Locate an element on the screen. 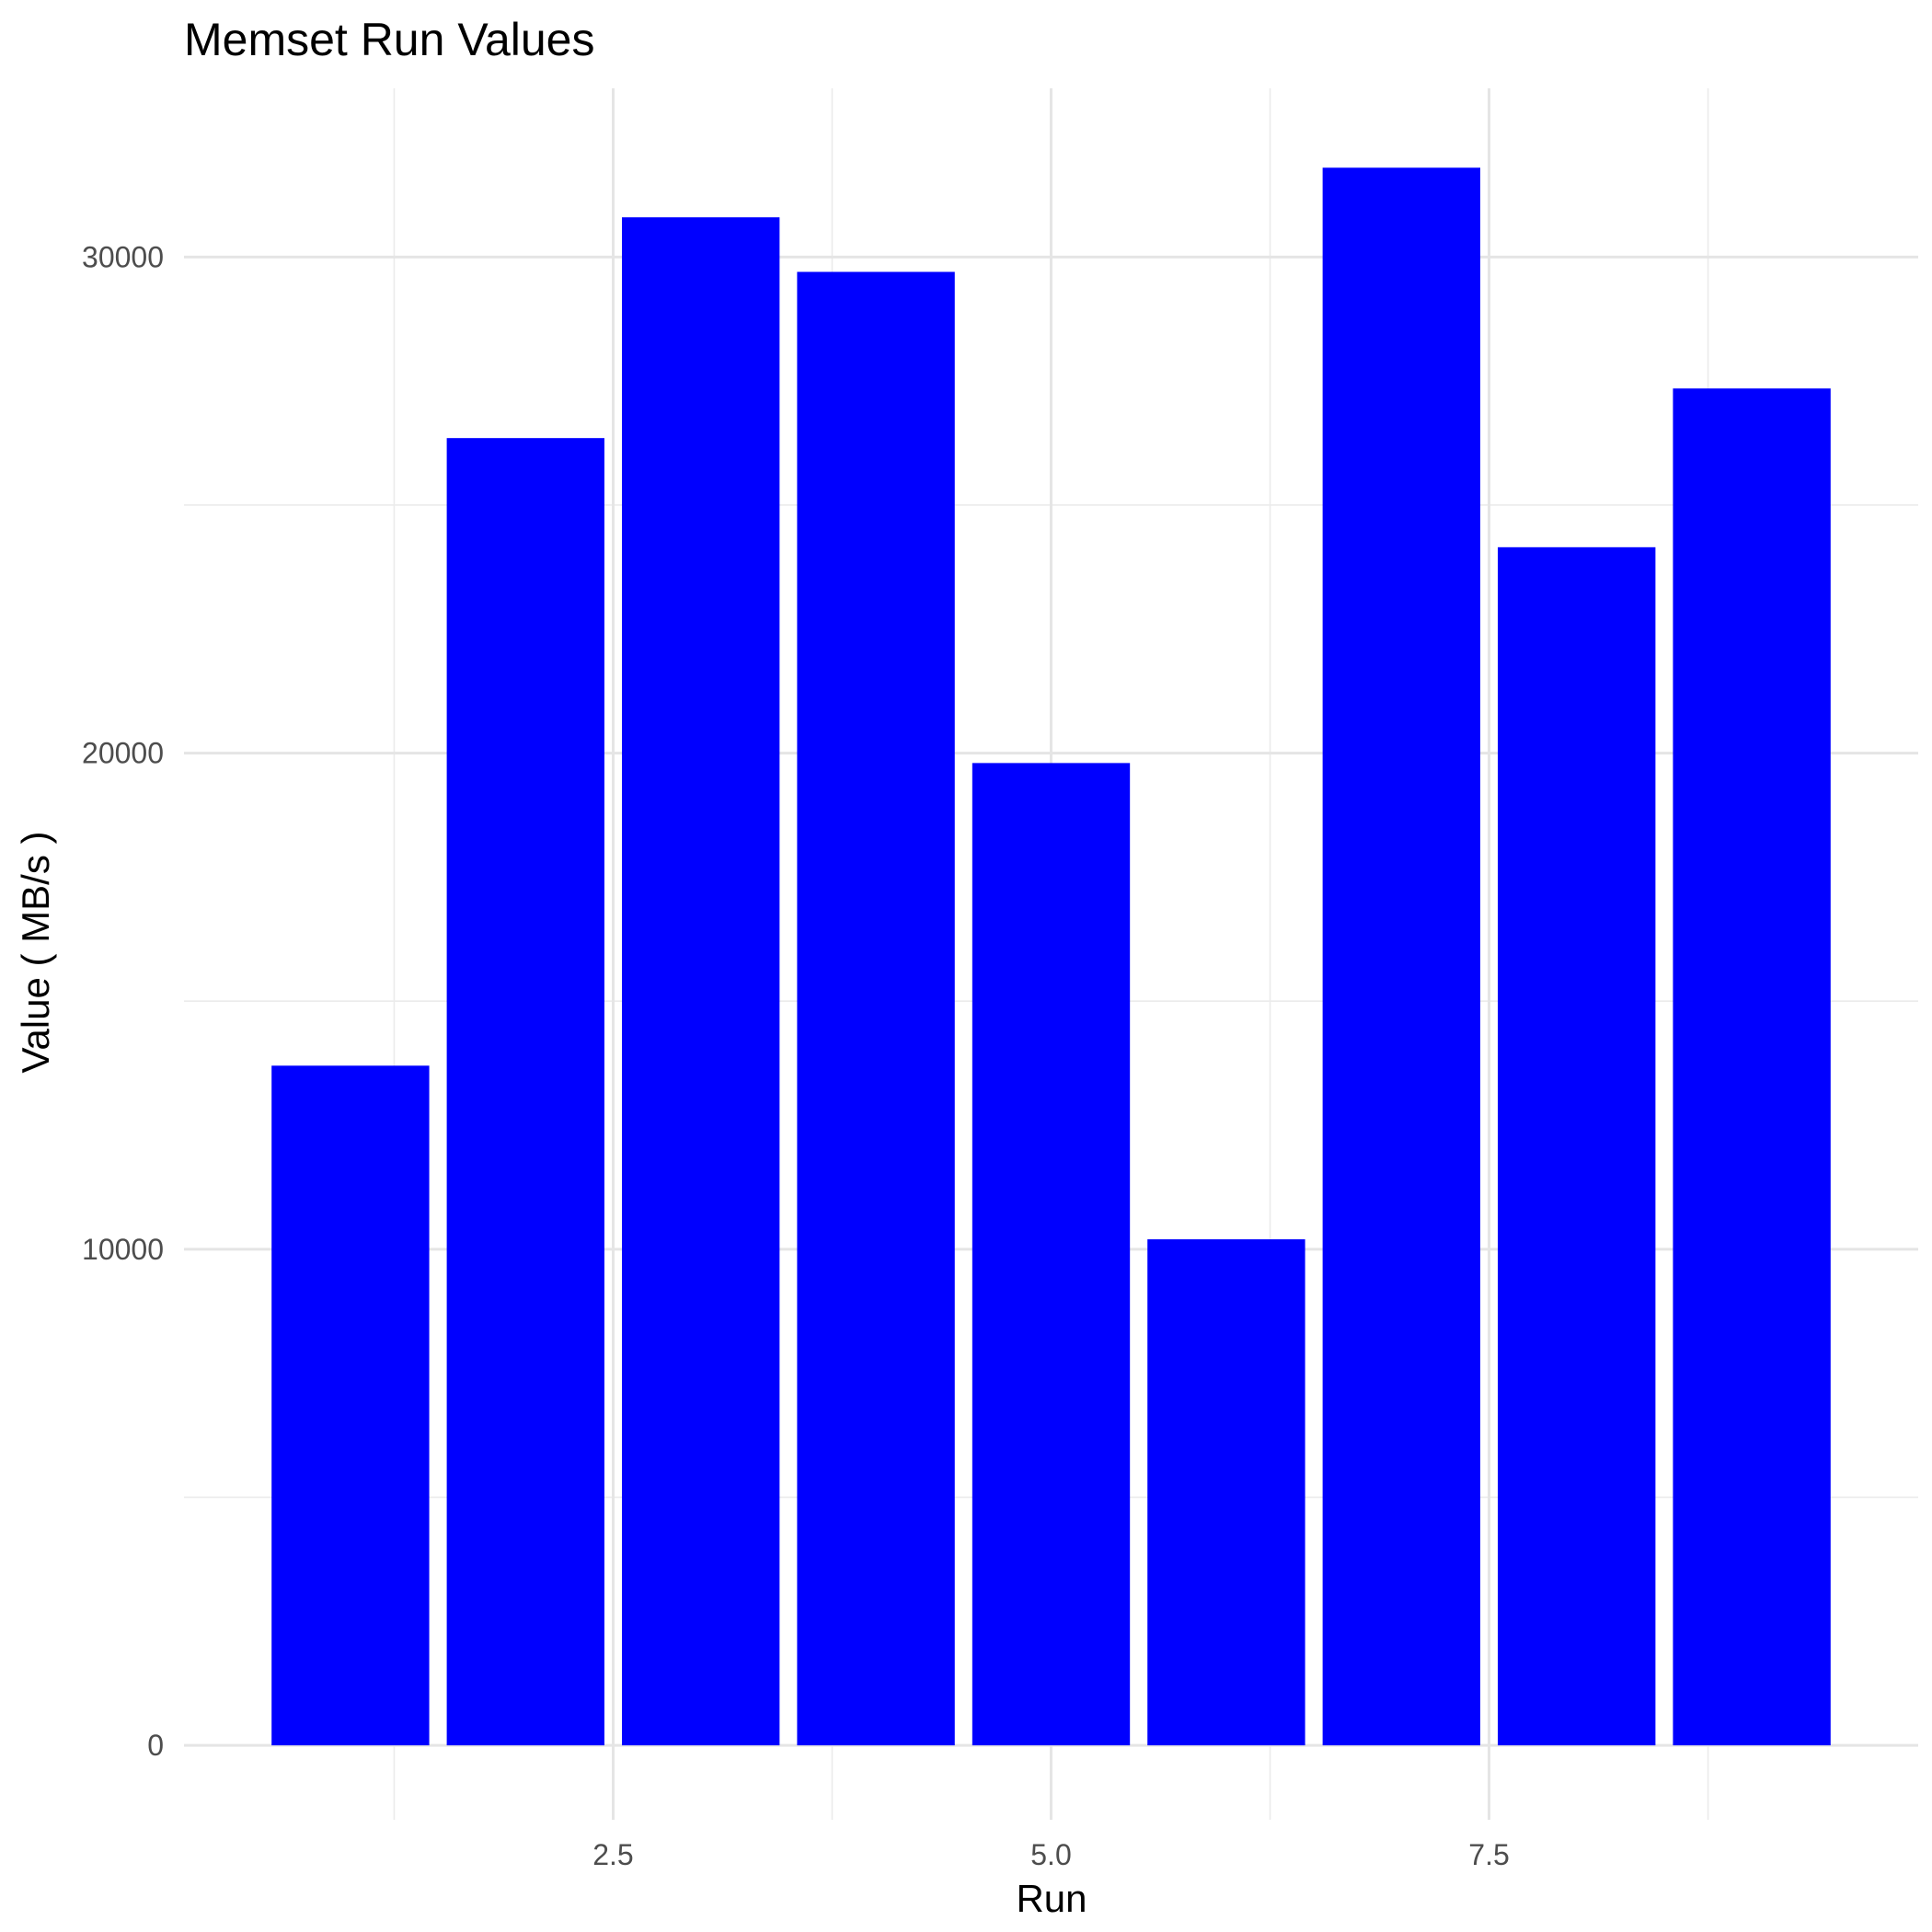 The width and height of the screenshot is (1932, 1932). y-tick-label: 10000 is located at coordinates (123, 1249).